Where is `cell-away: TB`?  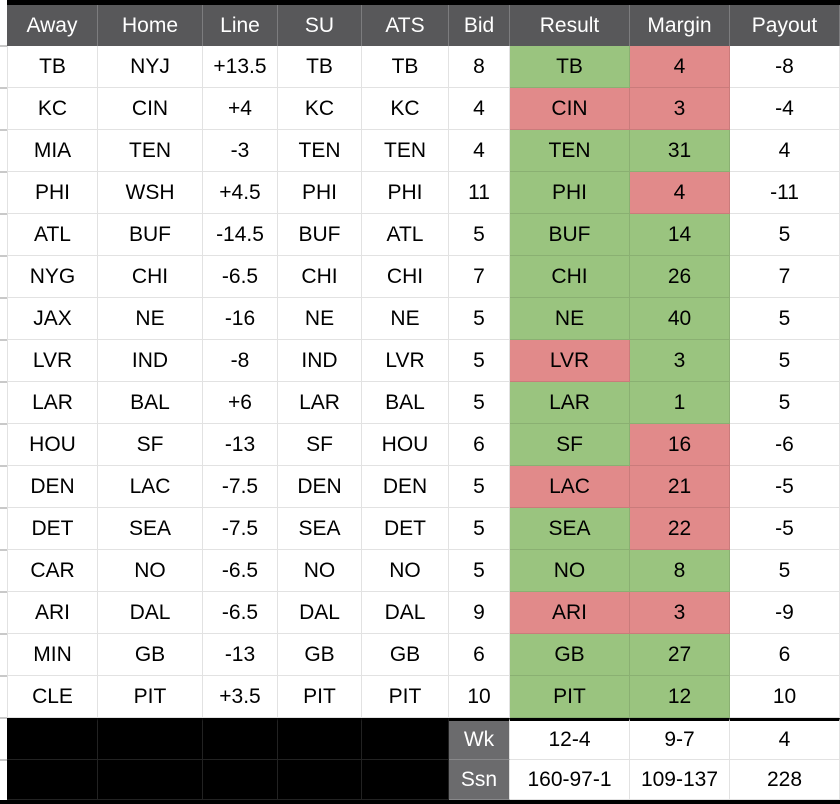
cell-away: TB is located at coordinates (52, 67).